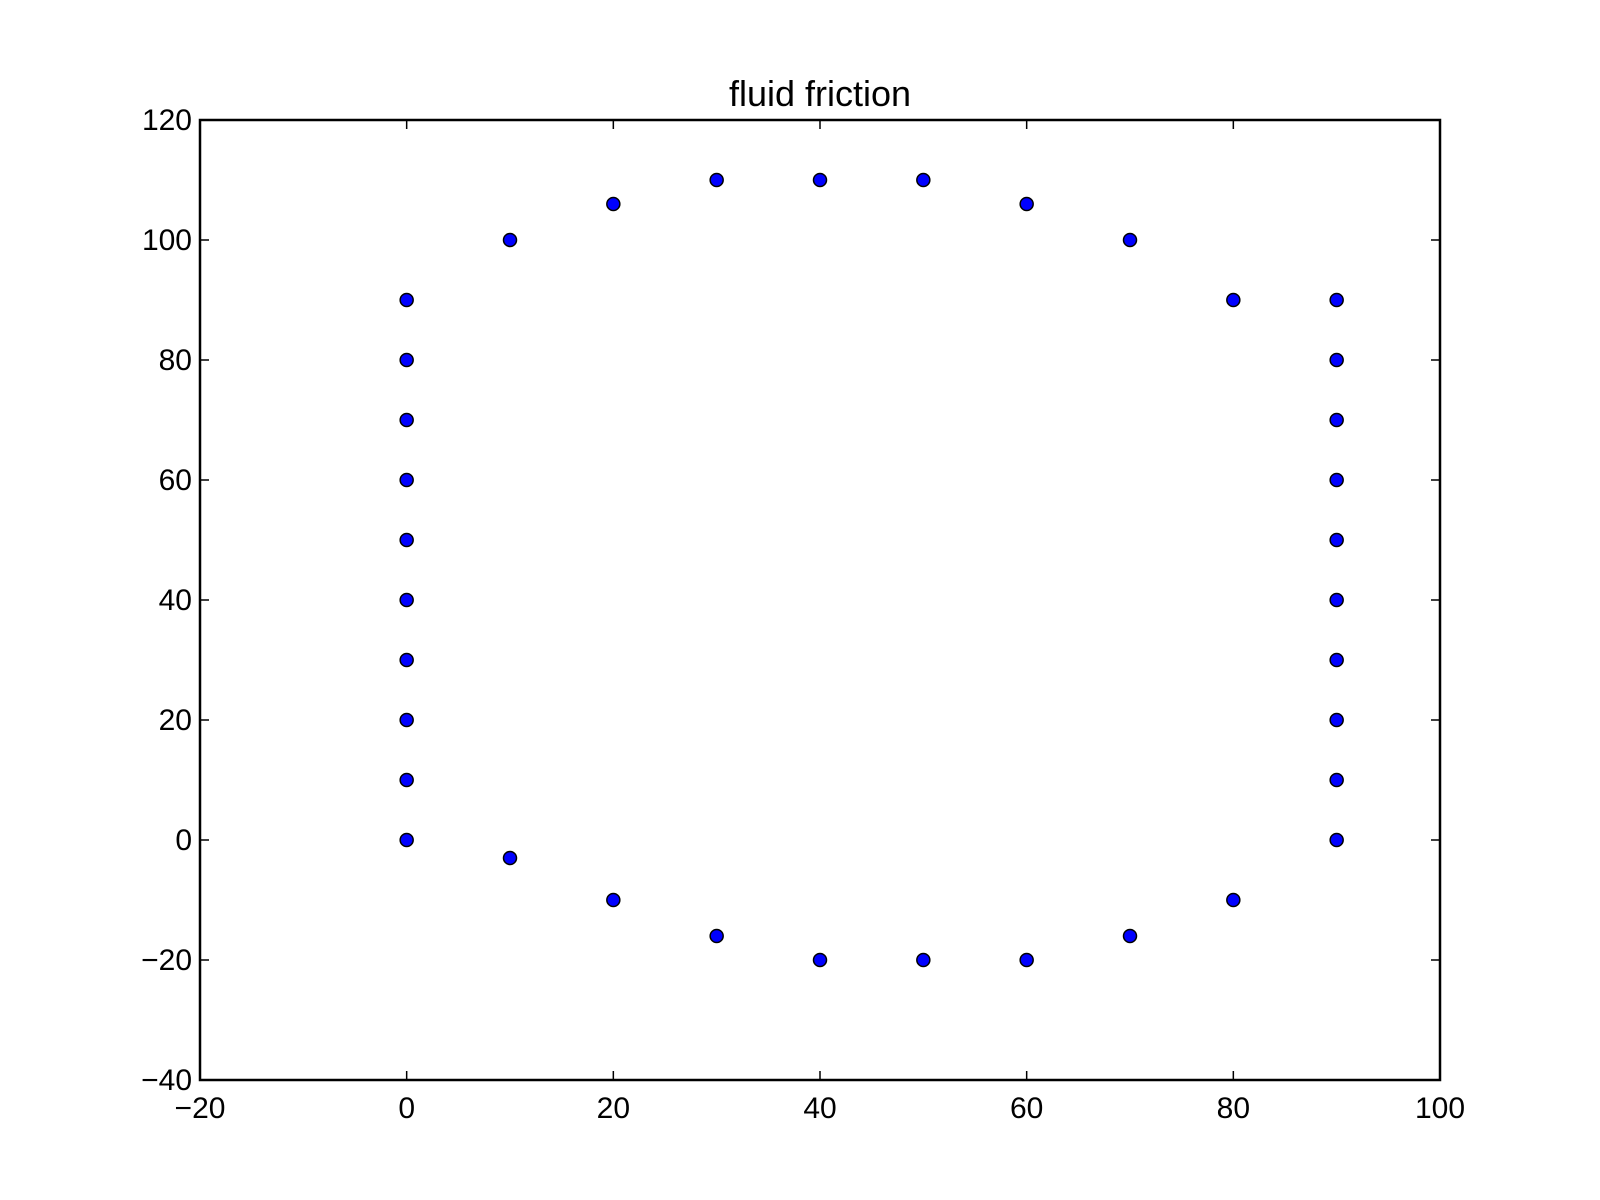 Image resolution: width=1600 pixels, height=1200 pixels. Describe the element at coordinates (166, 960) in the screenshot. I see `y-tick-label: −20` at that location.